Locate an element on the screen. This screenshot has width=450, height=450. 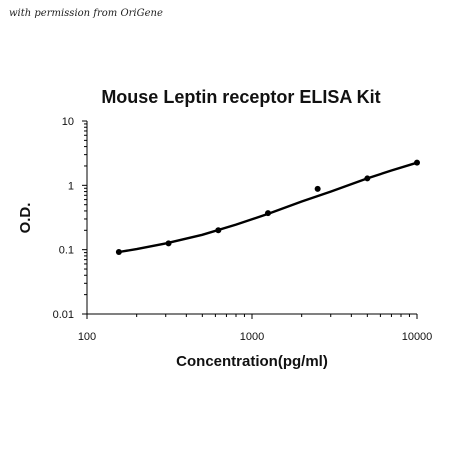
x-axis-label: Concentration(pg/ml) is located at coordinates (252, 361).